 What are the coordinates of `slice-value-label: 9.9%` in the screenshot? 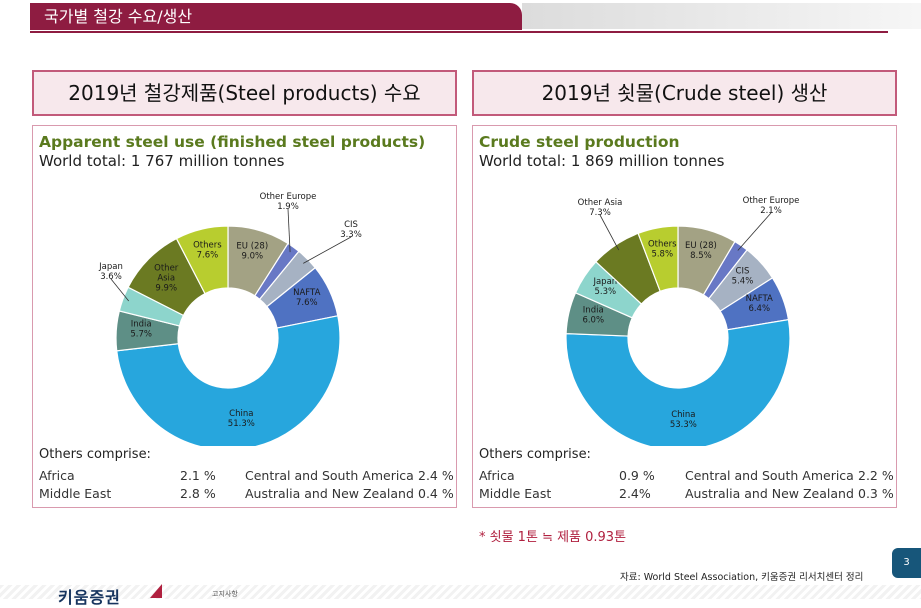 It's located at (166, 289).